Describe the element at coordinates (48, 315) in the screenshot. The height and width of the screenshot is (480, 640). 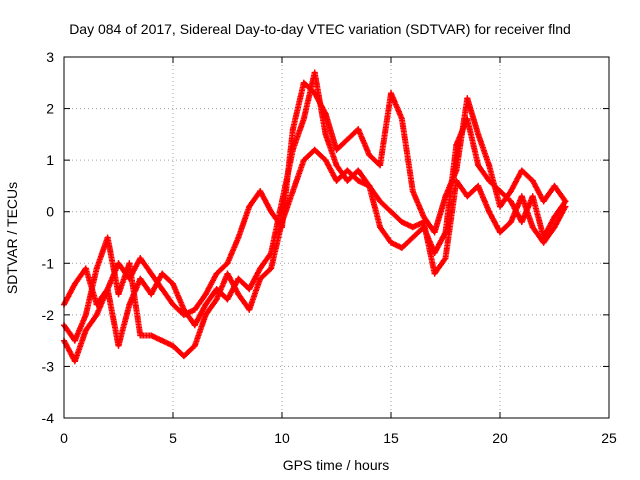
I see `y-tick-label: -2` at that location.